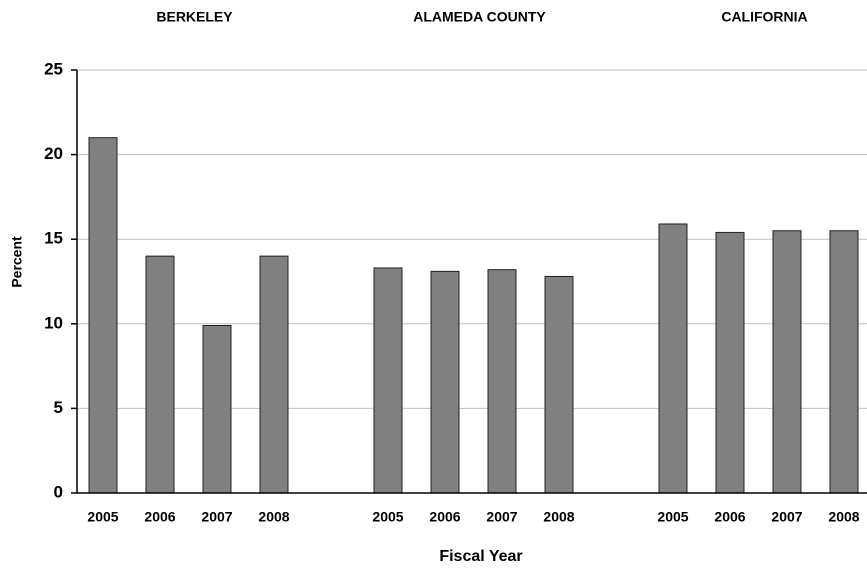 The image size is (867, 570). What do you see at coordinates (480, 556) in the screenshot?
I see `x-axis-label: Fiscal Year` at bounding box center [480, 556].